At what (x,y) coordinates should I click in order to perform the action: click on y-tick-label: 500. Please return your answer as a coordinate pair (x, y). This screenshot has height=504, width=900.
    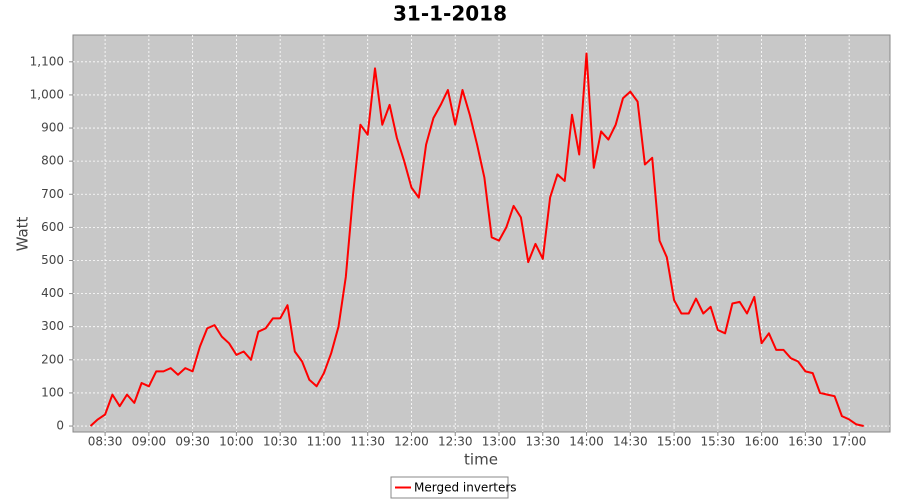
    Looking at the image, I should click on (52, 260).